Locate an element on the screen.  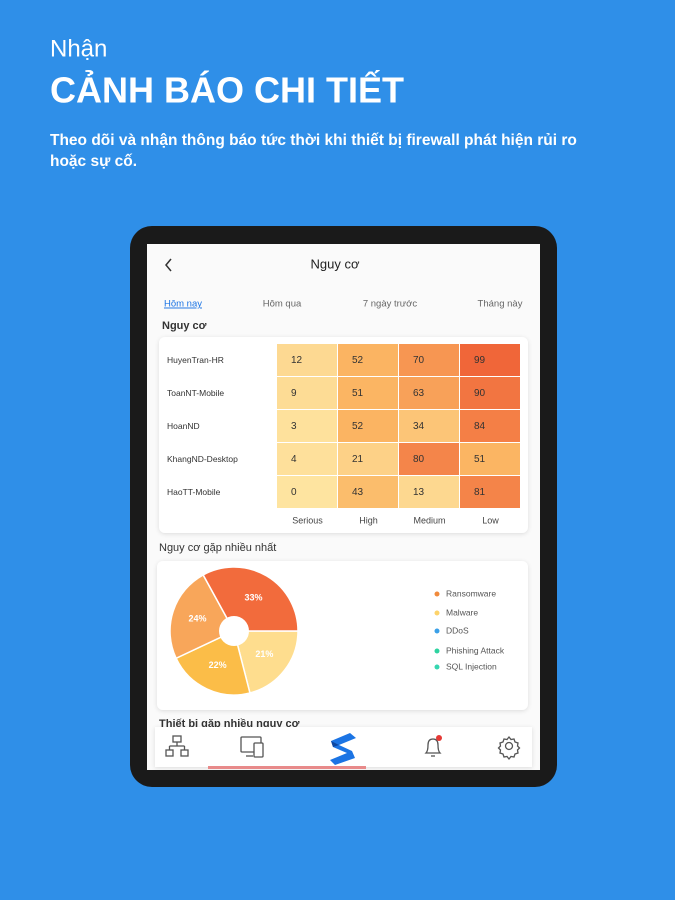
legend-label: Ransomware is located at coordinates (471, 593).